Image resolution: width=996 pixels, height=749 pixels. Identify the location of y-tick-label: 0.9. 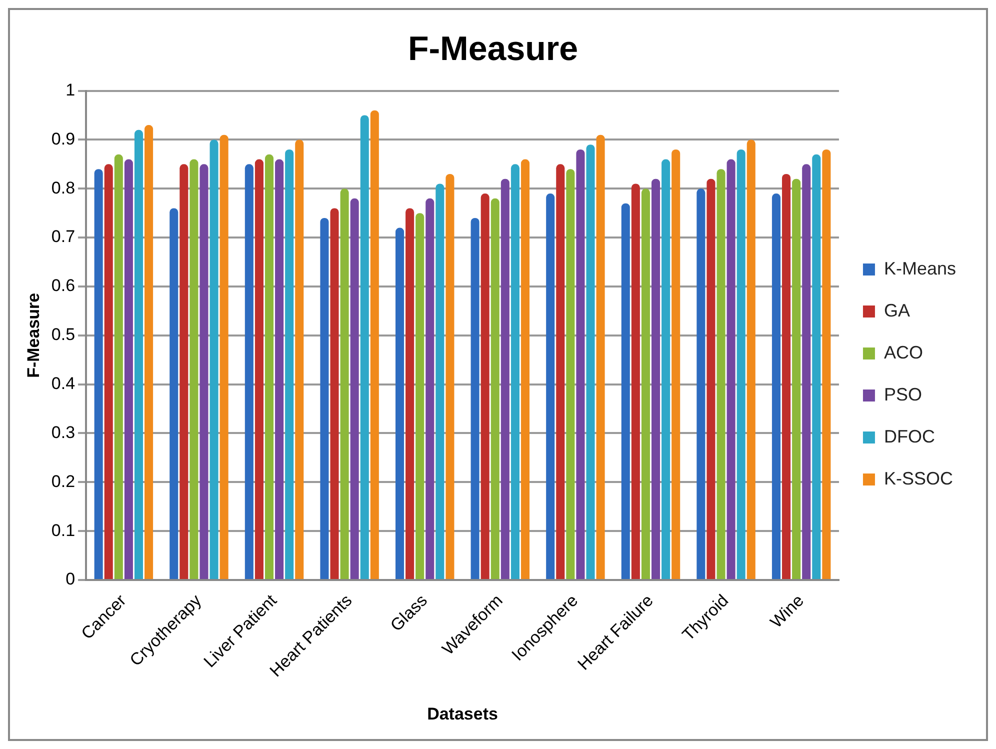
(63, 138).